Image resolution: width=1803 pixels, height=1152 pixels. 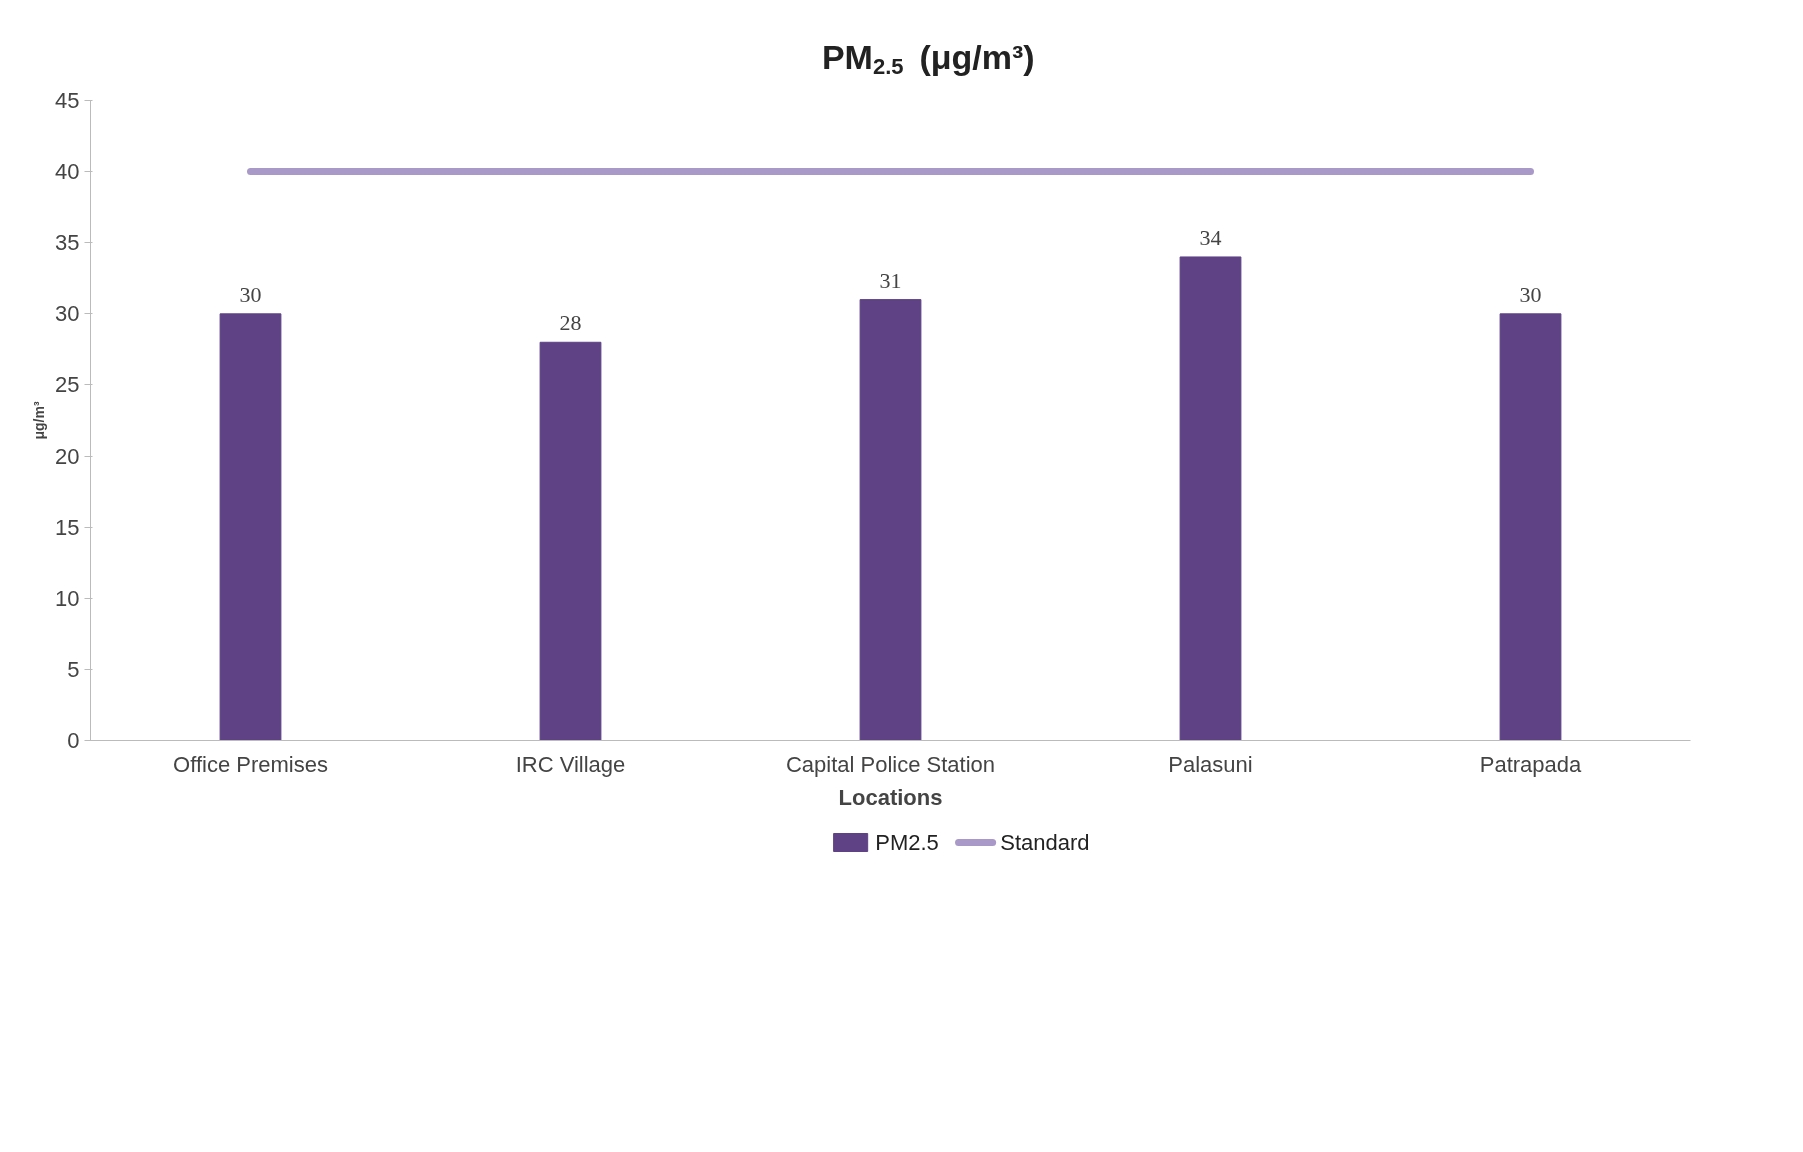 What do you see at coordinates (907, 842) in the screenshot?
I see `legend-label: PM2.5` at bounding box center [907, 842].